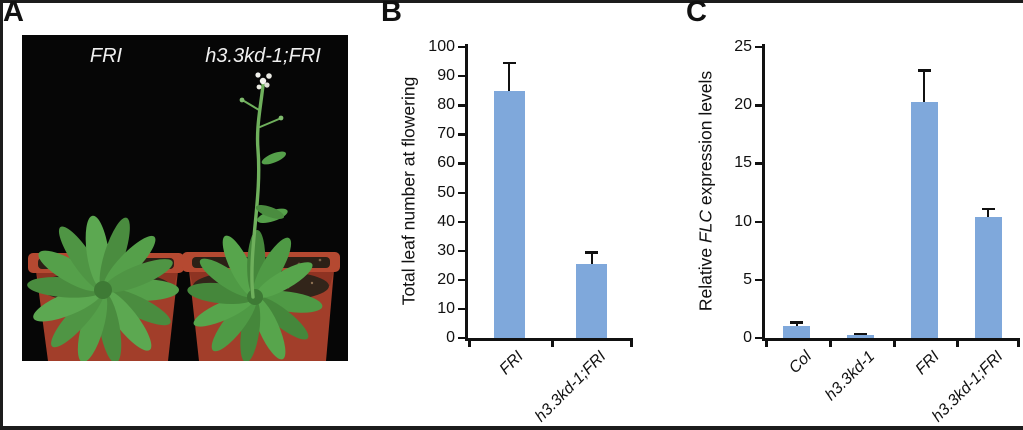 This screenshot has width=1023, height=430. I want to click on flc-expression-chart-y-tick-label: 10, so click(743, 221).